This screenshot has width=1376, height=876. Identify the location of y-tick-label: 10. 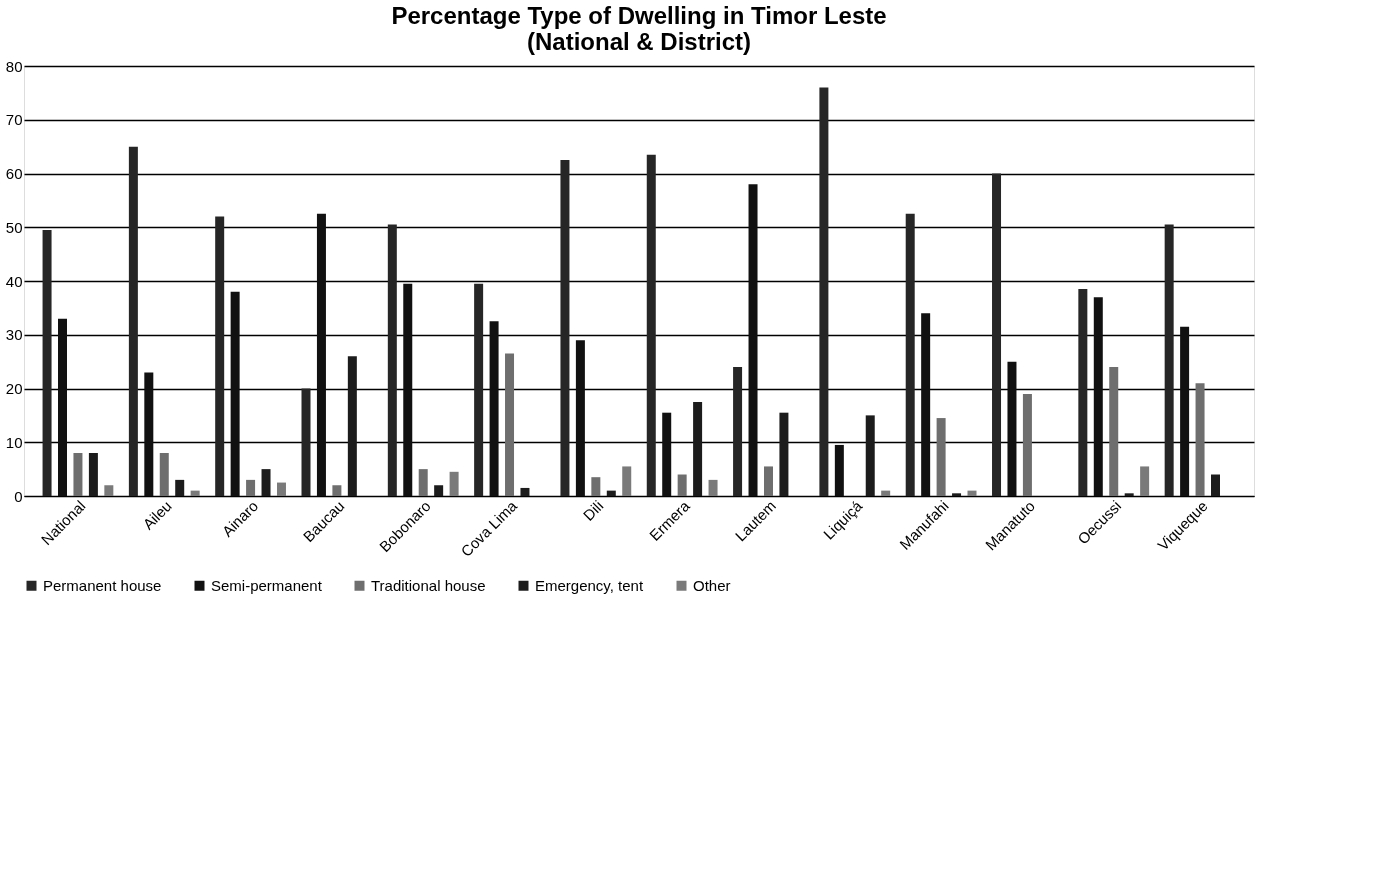
(14, 442).